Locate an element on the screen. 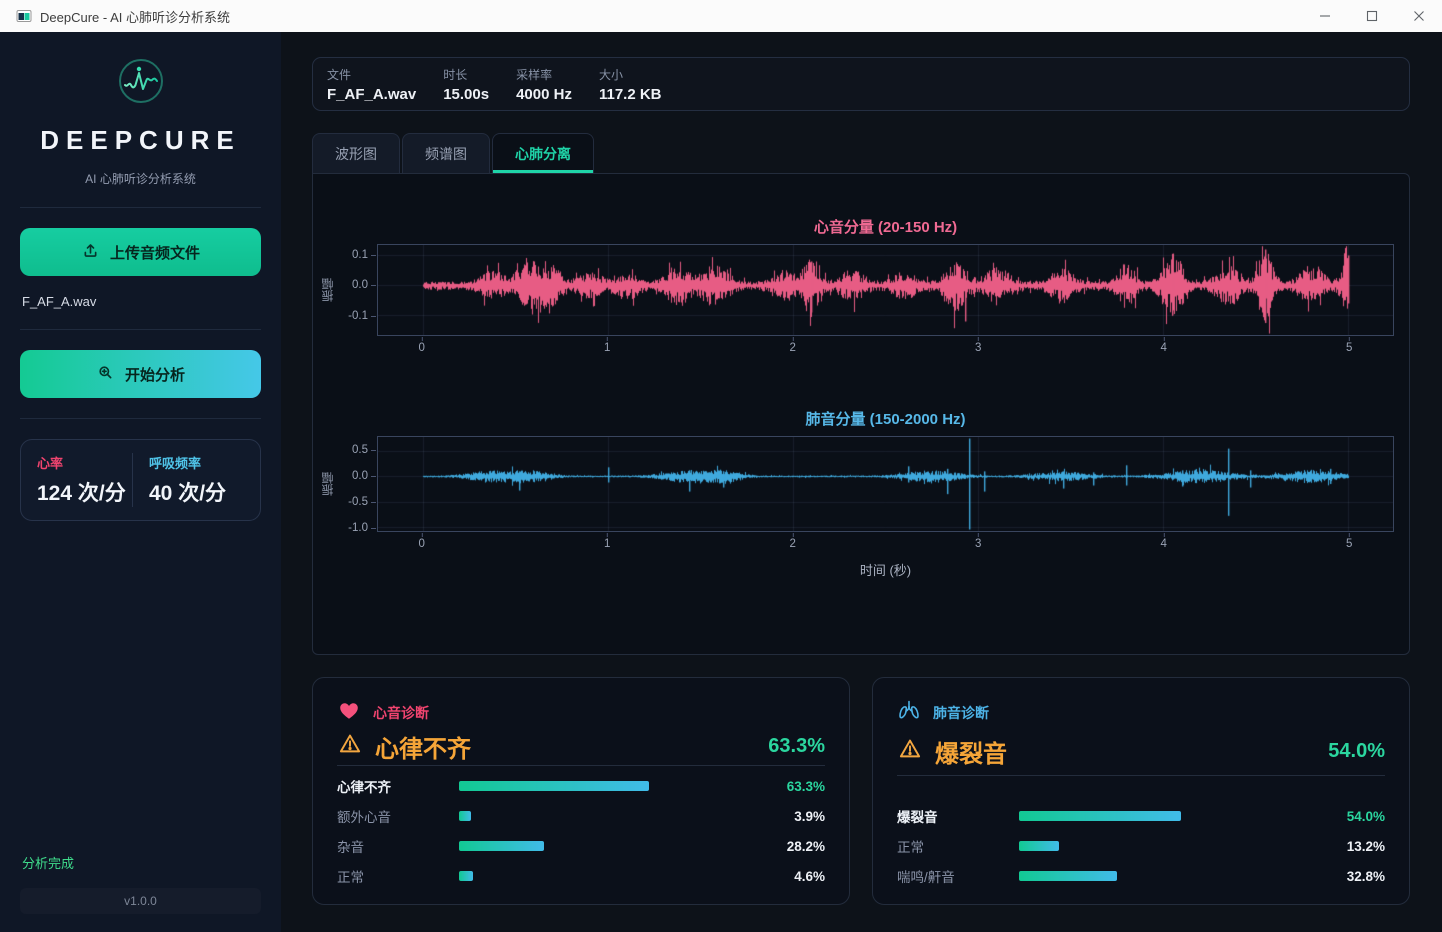 Image resolution: width=1442 pixels, height=932 pixels. probability-value: 63.3% is located at coordinates (805, 786).